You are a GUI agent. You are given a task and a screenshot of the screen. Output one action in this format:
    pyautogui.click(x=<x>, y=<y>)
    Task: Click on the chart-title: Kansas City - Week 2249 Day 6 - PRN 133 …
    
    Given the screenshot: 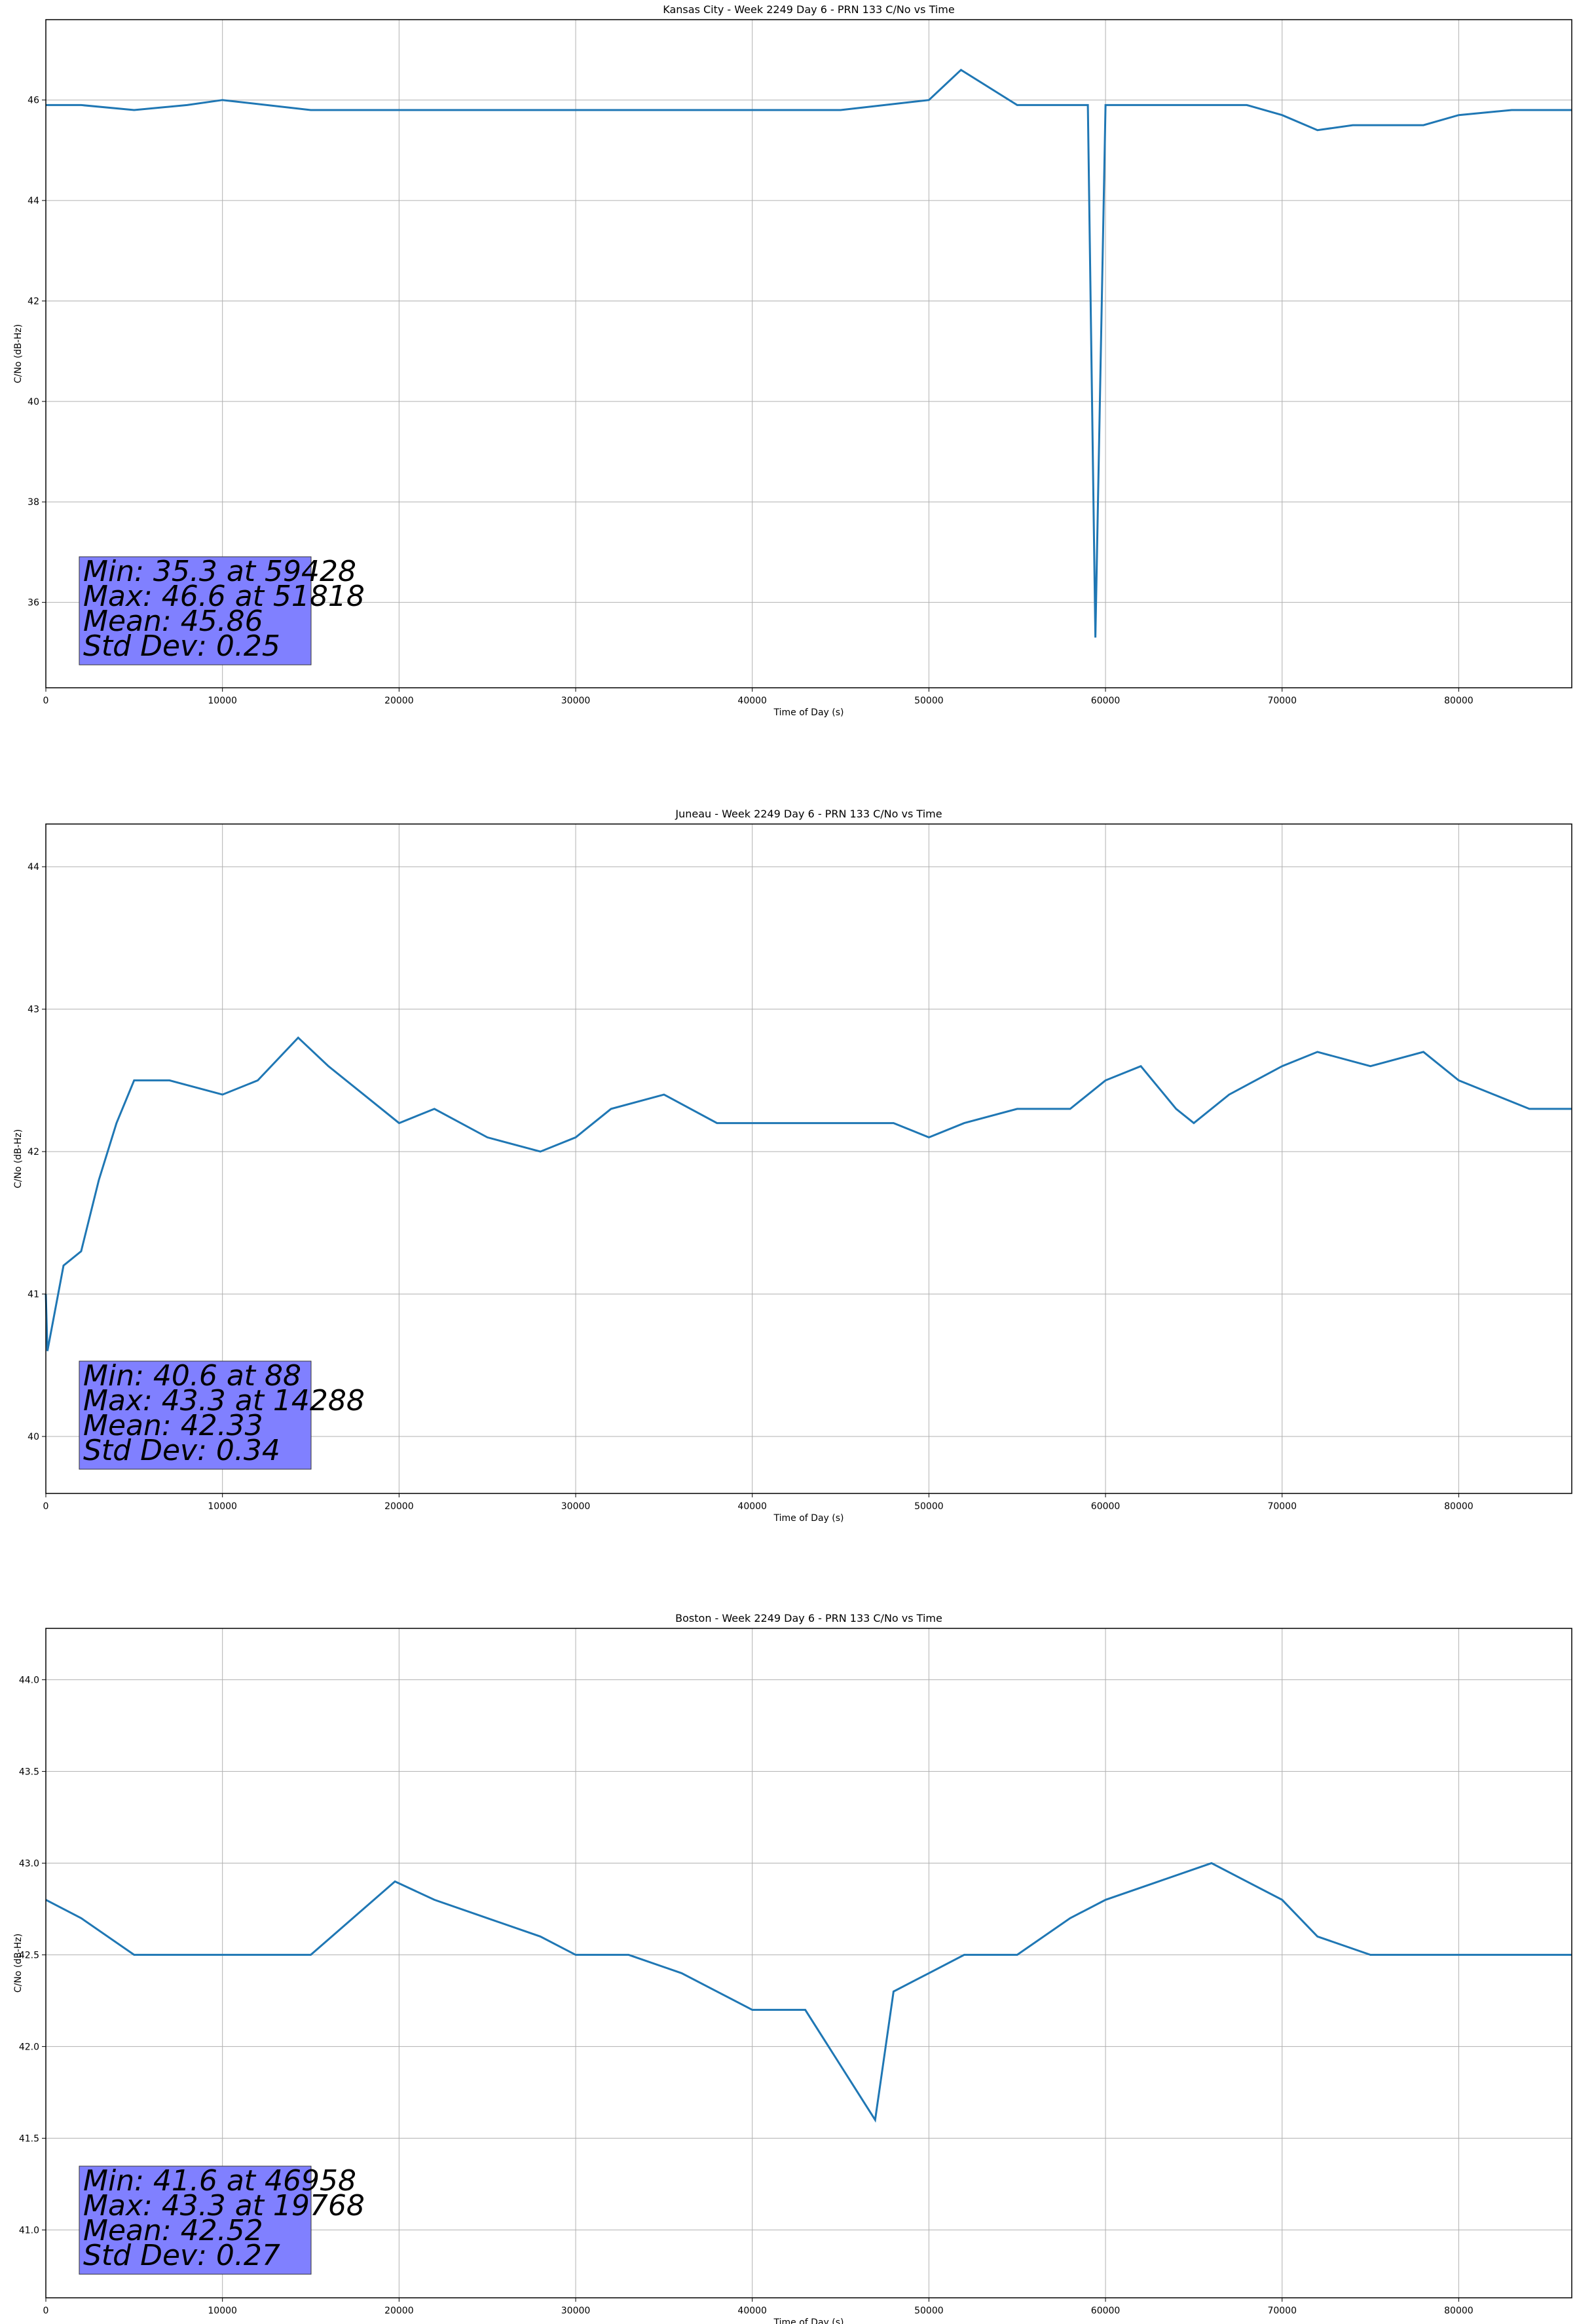 What is the action you would take?
    pyautogui.click(x=808, y=9)
    